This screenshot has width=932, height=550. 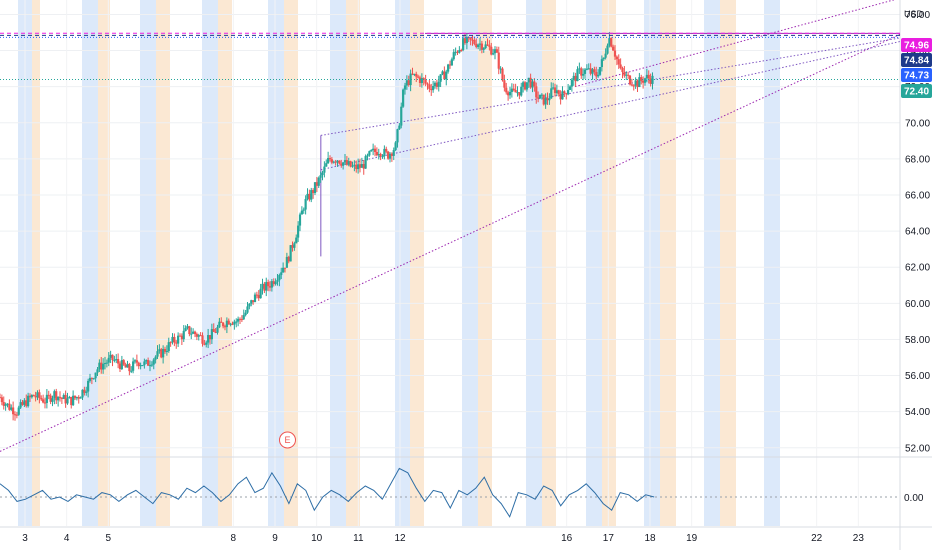 I want to click on price-tick-label: 62.00, so click(x=917, y=268).